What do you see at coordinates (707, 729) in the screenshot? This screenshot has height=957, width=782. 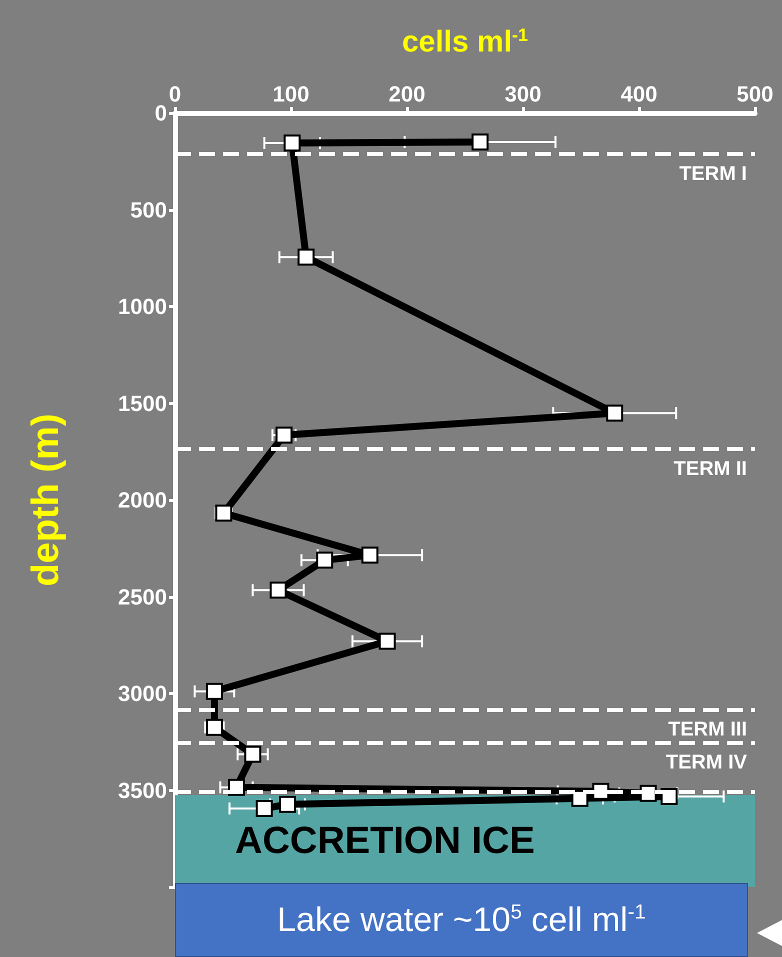 I see `ref-line-label: TERM III` at bounding box center [707, 729].